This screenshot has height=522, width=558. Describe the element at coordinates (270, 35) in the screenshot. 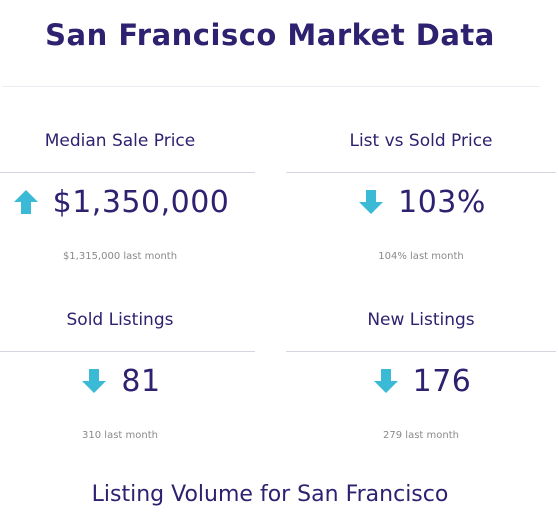

I see `page-title: San Francisco Market Data` at that location.